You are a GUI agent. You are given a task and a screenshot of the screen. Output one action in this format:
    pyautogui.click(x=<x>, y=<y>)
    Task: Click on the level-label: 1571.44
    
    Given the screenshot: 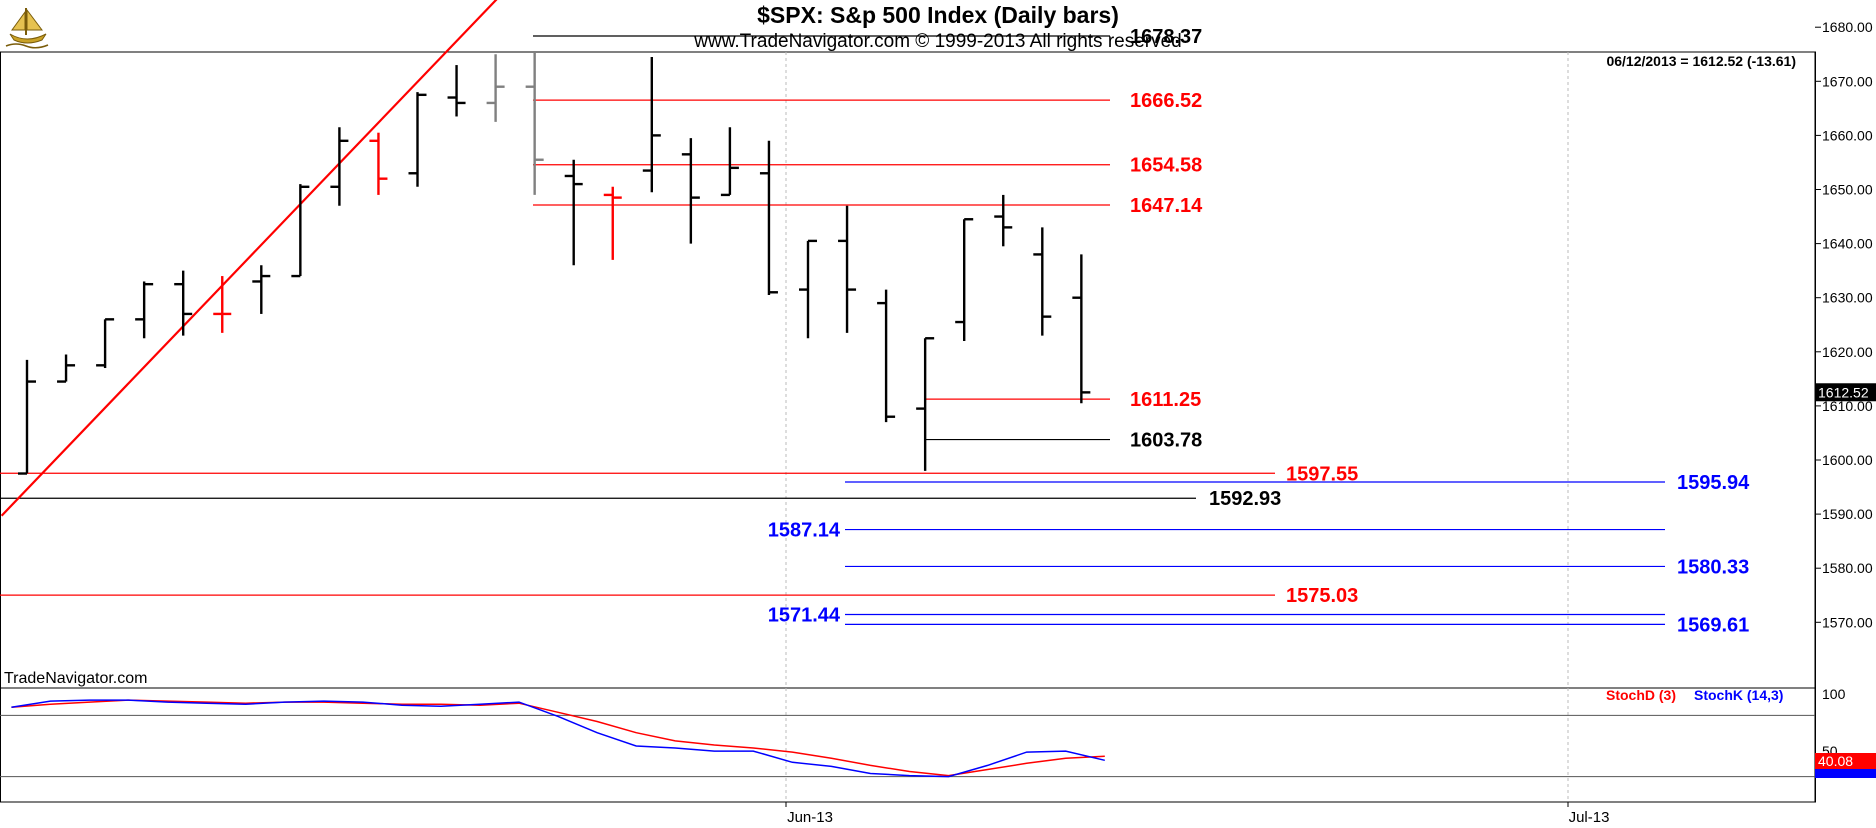 What is the action you would take?
    pyautogui.click(x=804, y=616)
    